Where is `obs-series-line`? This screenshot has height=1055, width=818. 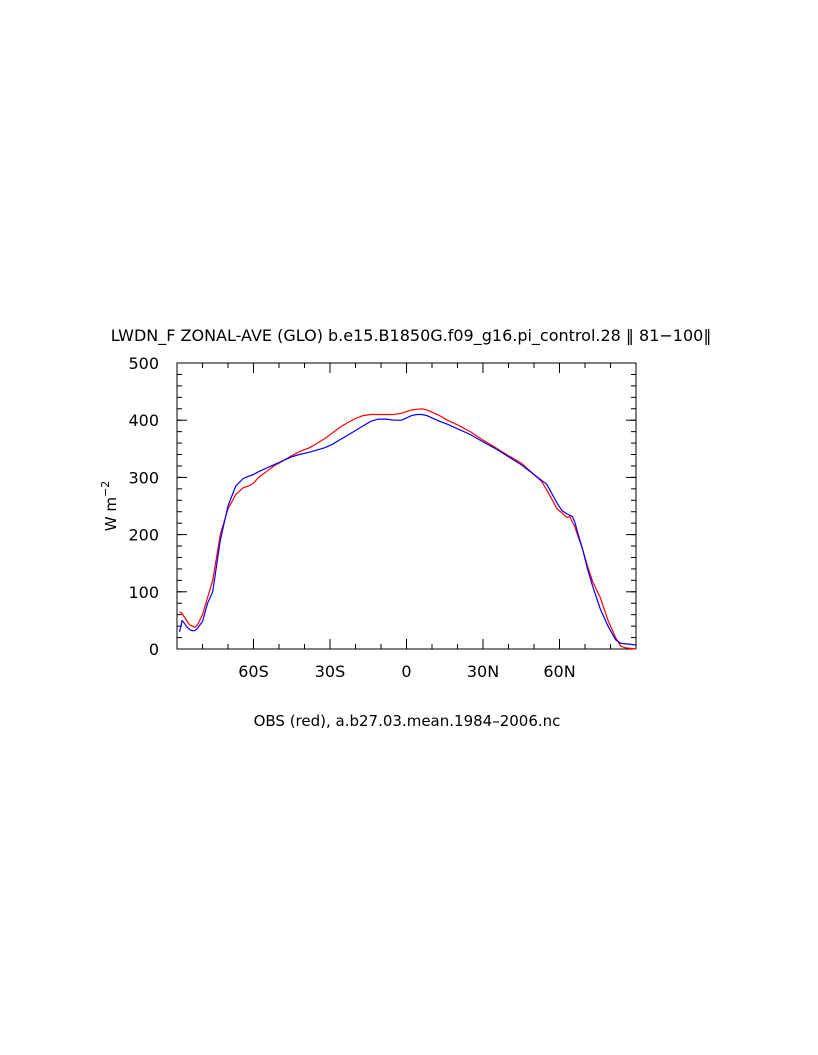
obs-series-line is located at coordinates (408, 529).